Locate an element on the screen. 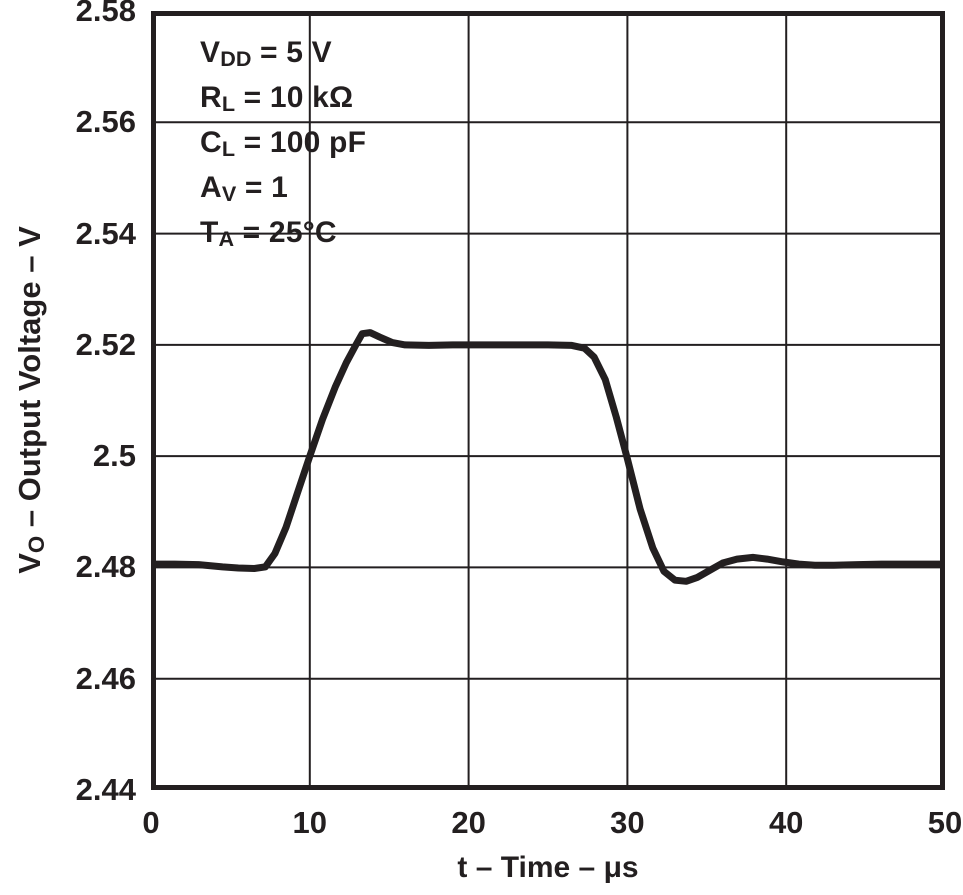 Image resolution: width=963 pixels, height=895 pixels. y-tick-label: 2.54 is located at coordinates (105, 233).